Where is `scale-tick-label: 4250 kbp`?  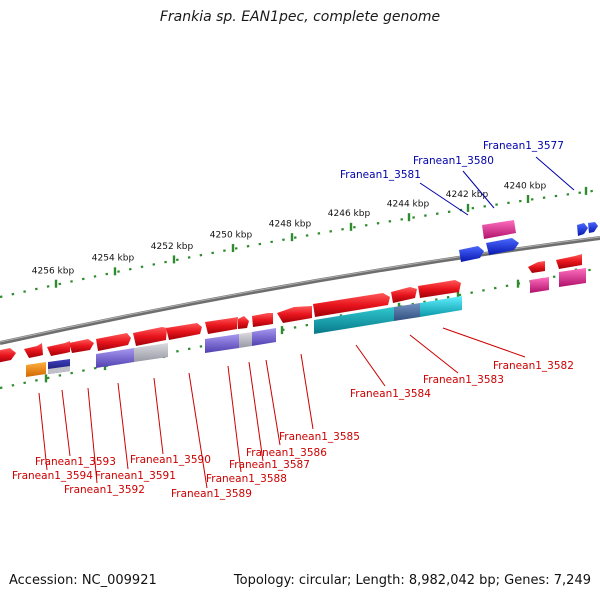 scale-tick-label: 4250 kbp is located at coordinates (231, 235).